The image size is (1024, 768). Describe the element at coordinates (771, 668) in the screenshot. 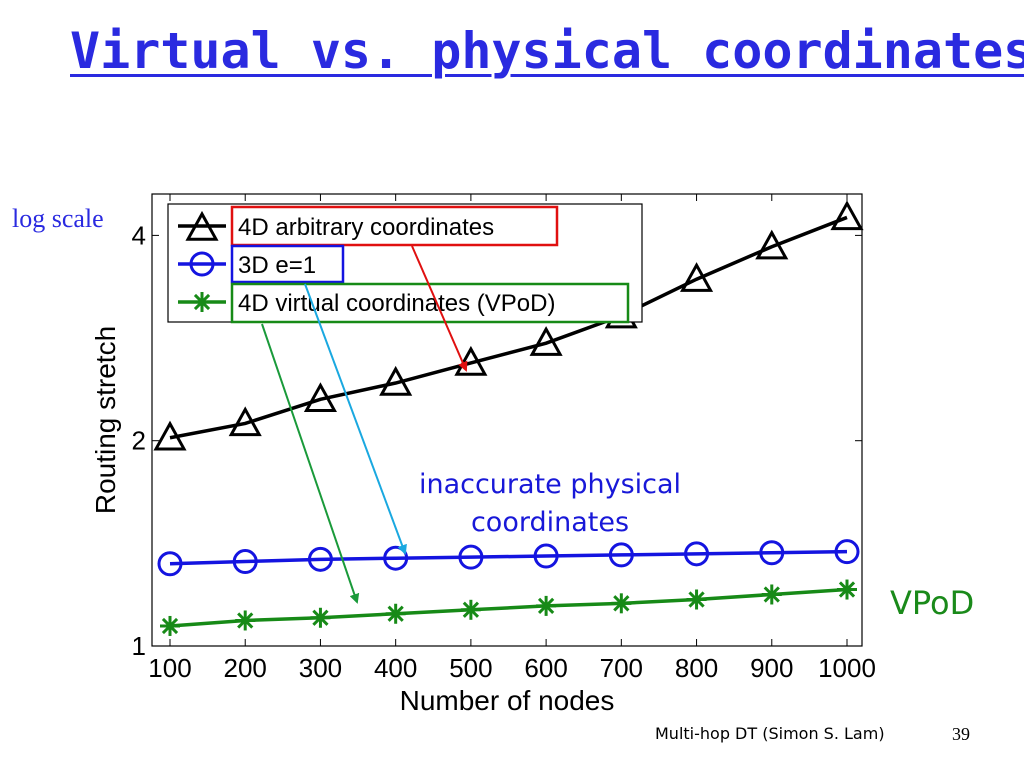

I see `x-tick-label: 900` at that location.